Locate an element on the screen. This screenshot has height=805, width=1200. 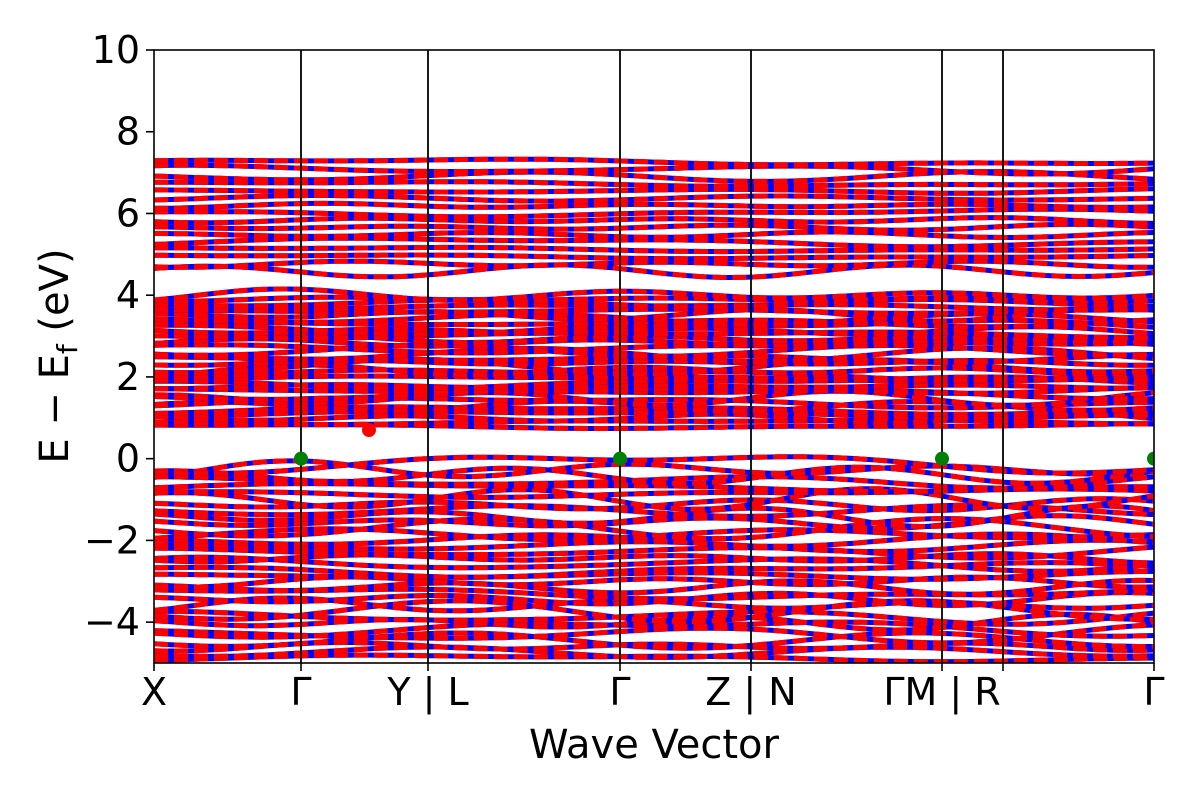
y-tick-label: 6 is located at coordinates (128, 213).